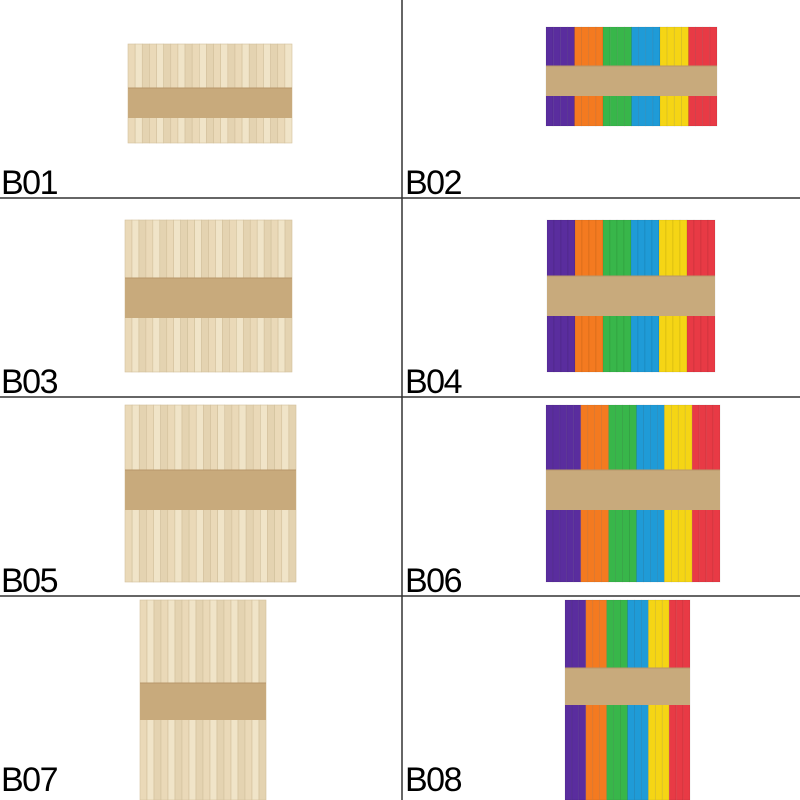  Describe the element at coordinates (29, 382) in the screenshot. I see `item-label: B03` at that location.